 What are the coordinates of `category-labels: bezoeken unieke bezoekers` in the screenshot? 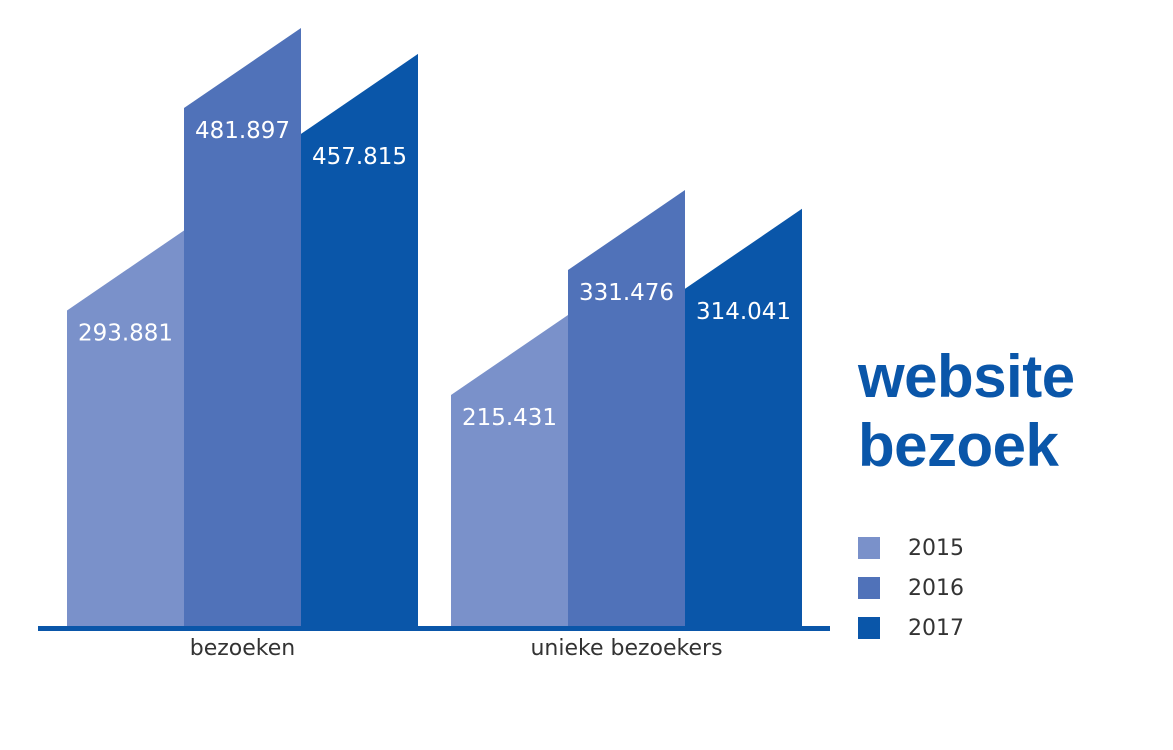 It's located at (456, 648).